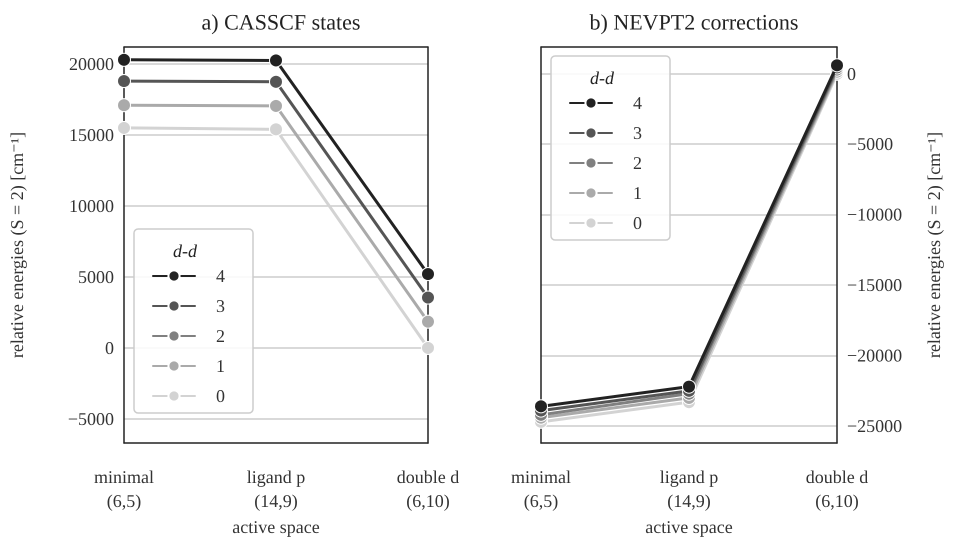 The height and width of the screenshot is (542, 972). I want to click on y-tick-label: −15000, so click(874, 285).